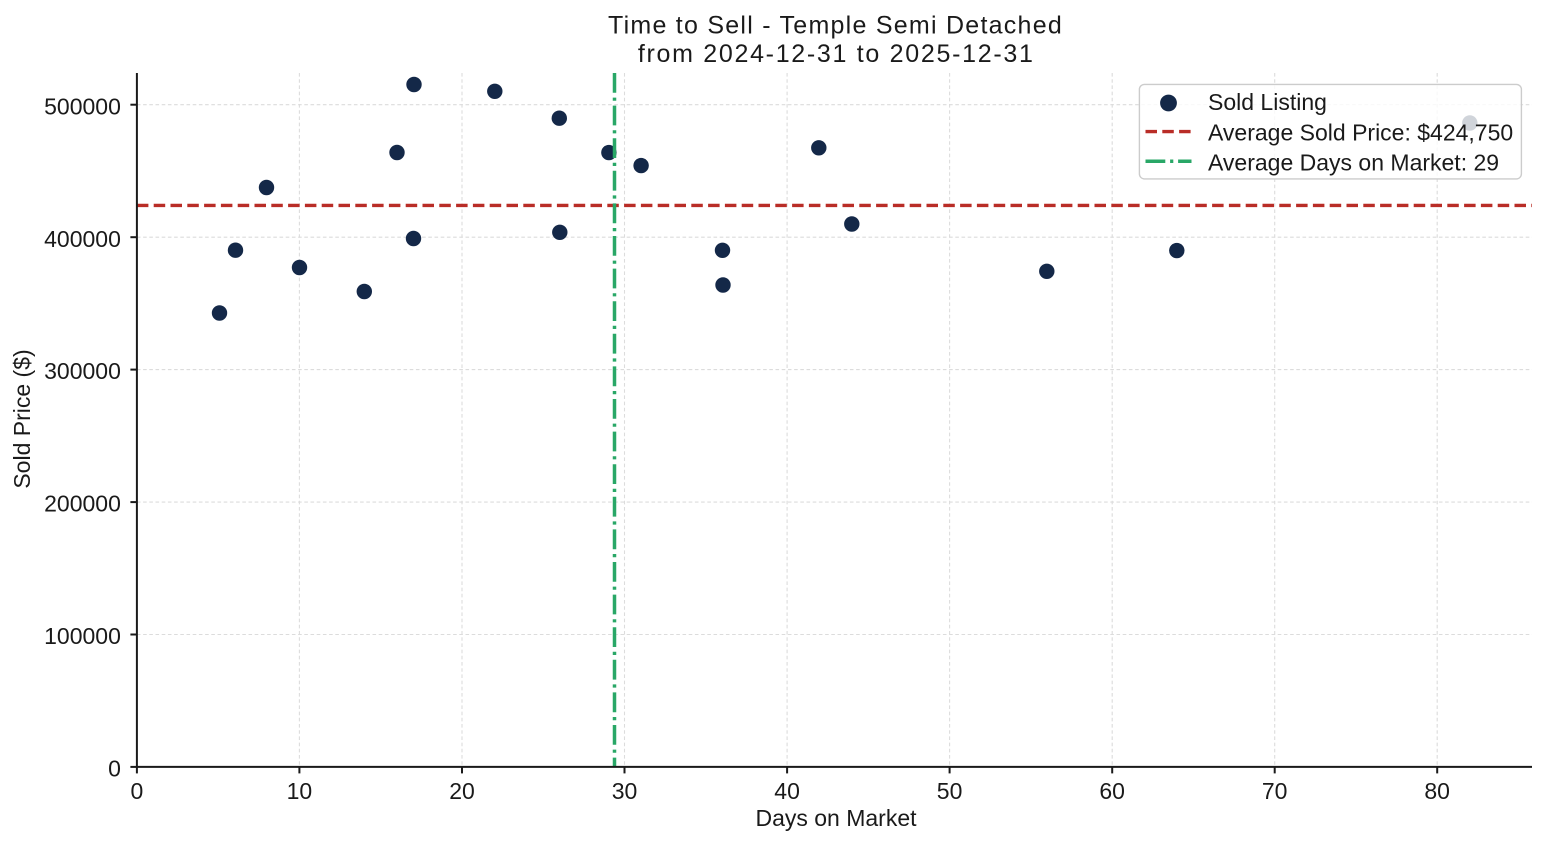 This screenshot has width=1547, height=845. Describe the element at coordinates (82, 504) in the screenshot. I see `svg-text: 200000` at that location.